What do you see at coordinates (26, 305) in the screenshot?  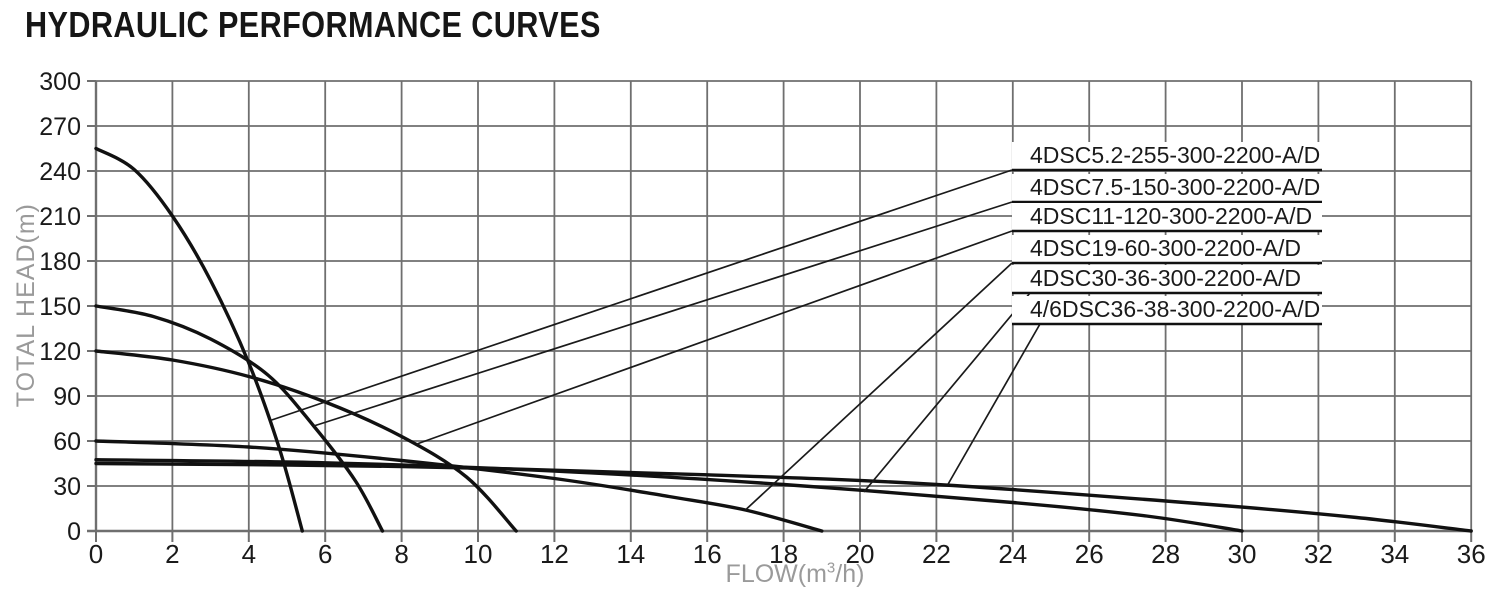 I see `y-axis-title: TOTAL HEAD(m)` at bounding box center [26, 305].